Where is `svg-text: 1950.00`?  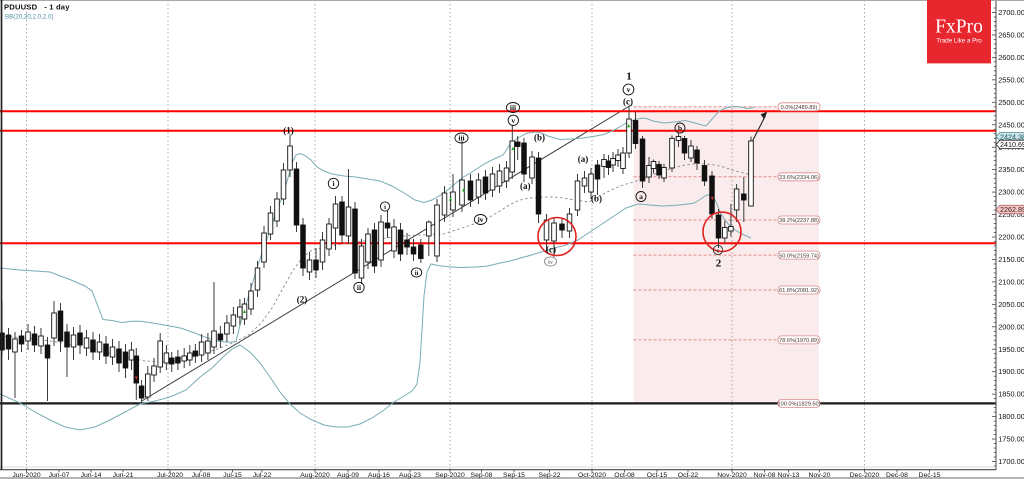
svg-text: 1950.00 is located at coordinates (1011, 349).